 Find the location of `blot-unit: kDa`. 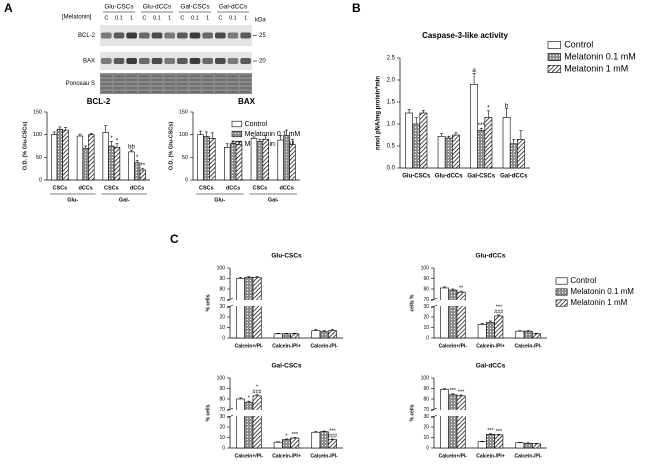

blot-unit: kDa is located at coordinates (260, 21).